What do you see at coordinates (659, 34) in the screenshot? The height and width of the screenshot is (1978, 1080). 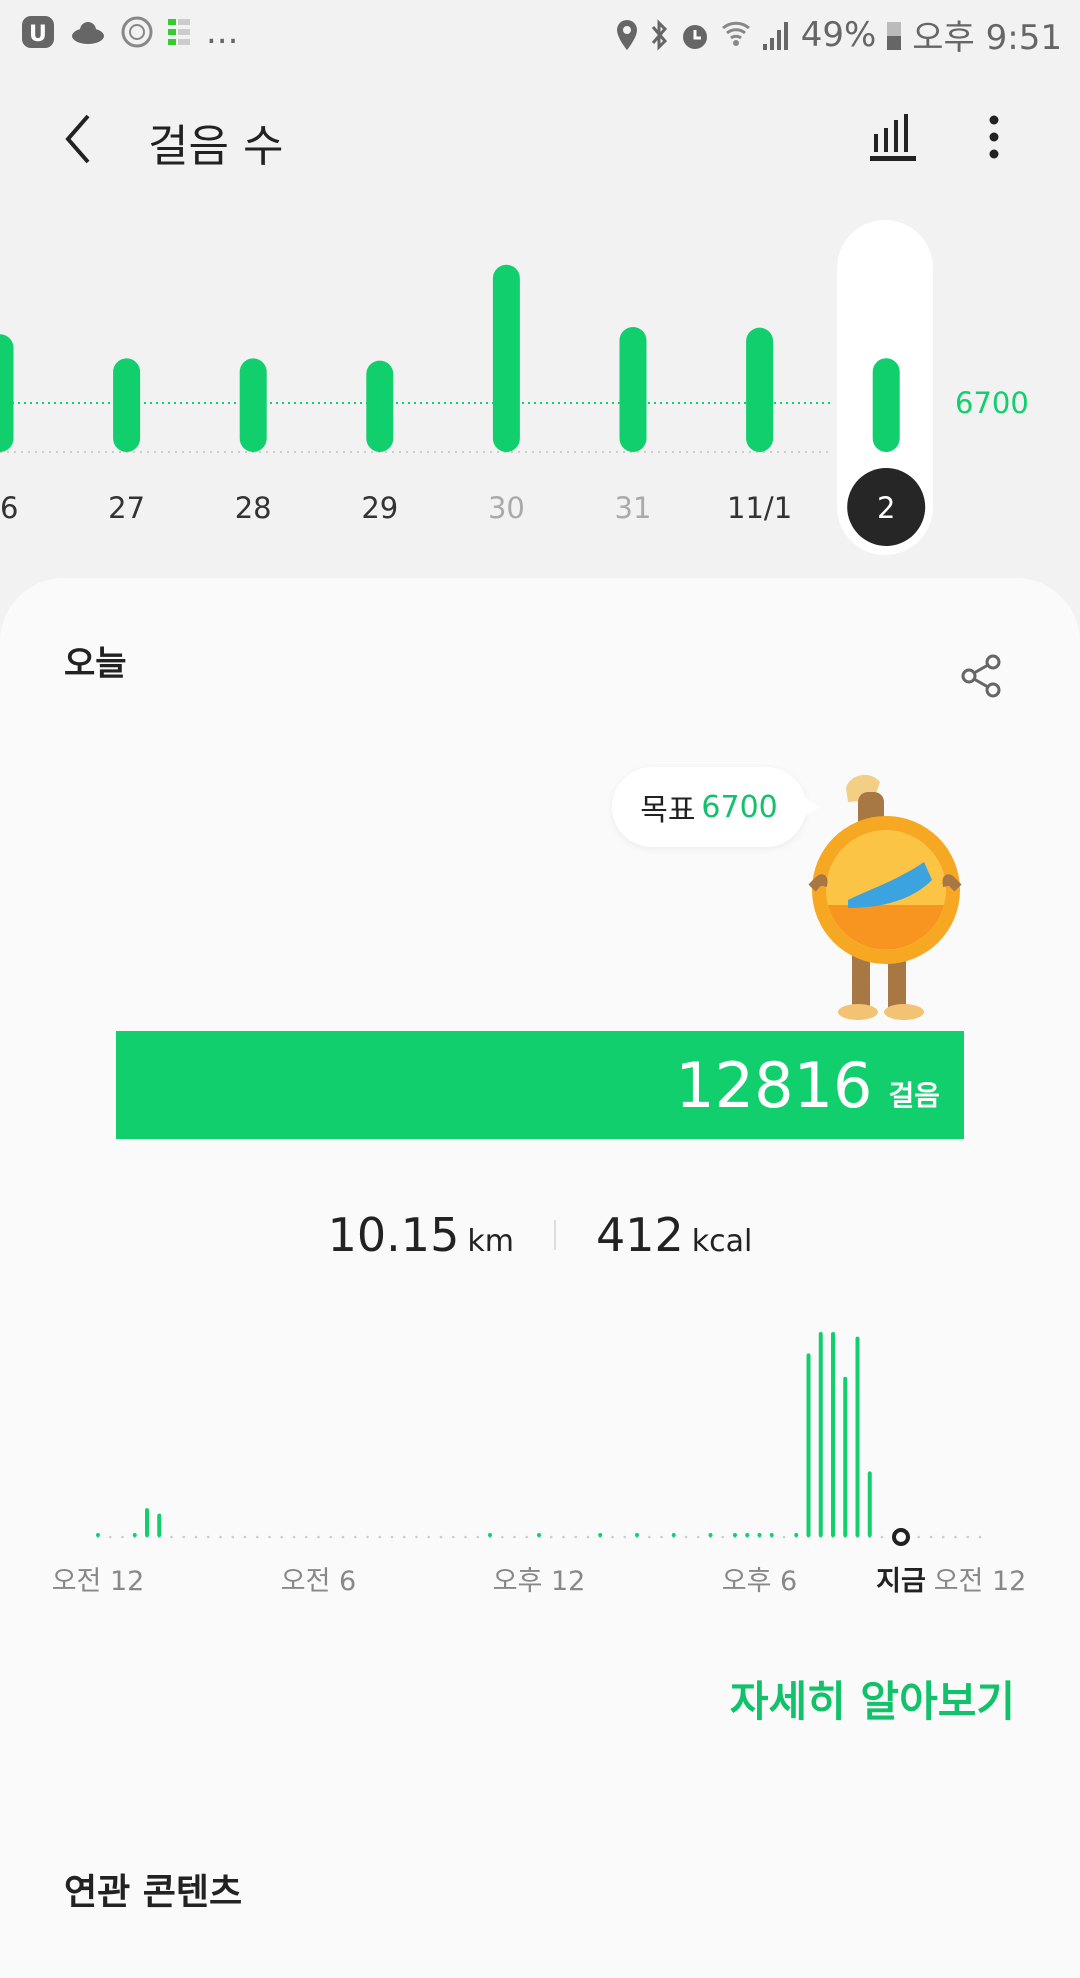 I see `bluetooth-icon` at bounding box center [659, 34].